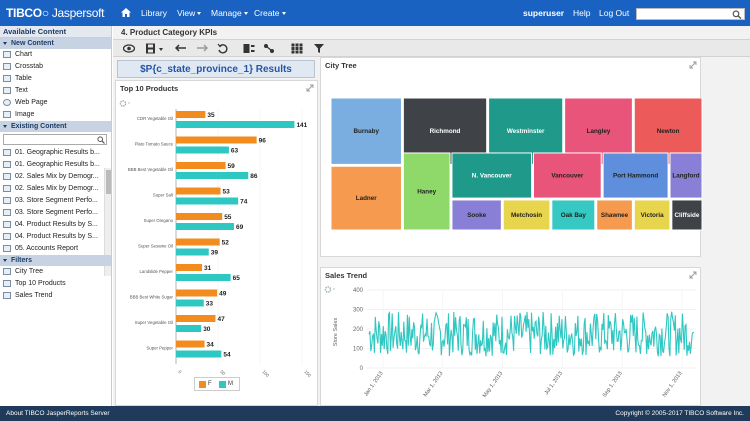  I want to click on global-search-input, so click(690, 14).